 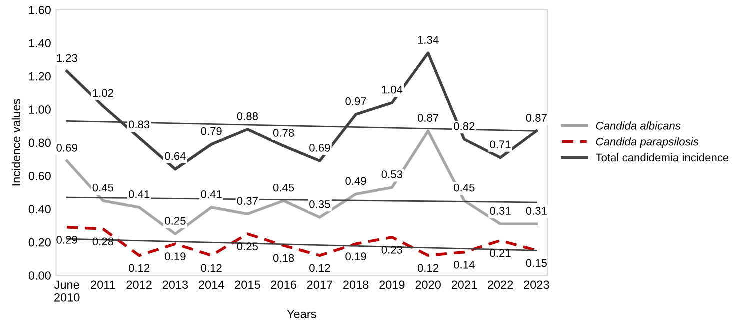 I want to click on x-tick-label: 2021, so click(x=464, y=285).